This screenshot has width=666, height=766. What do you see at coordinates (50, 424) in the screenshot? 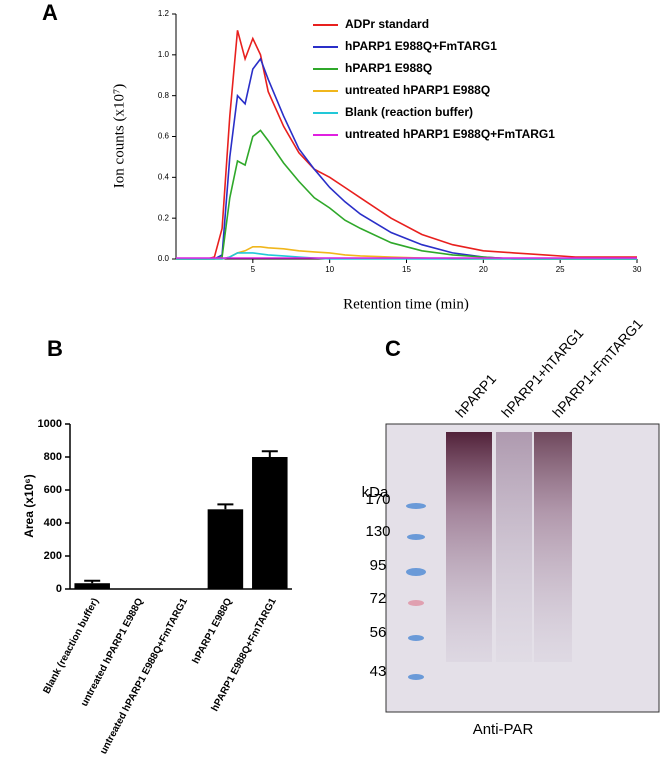
I see `y-tick-label: 1000` at bounding box center [50, 424].